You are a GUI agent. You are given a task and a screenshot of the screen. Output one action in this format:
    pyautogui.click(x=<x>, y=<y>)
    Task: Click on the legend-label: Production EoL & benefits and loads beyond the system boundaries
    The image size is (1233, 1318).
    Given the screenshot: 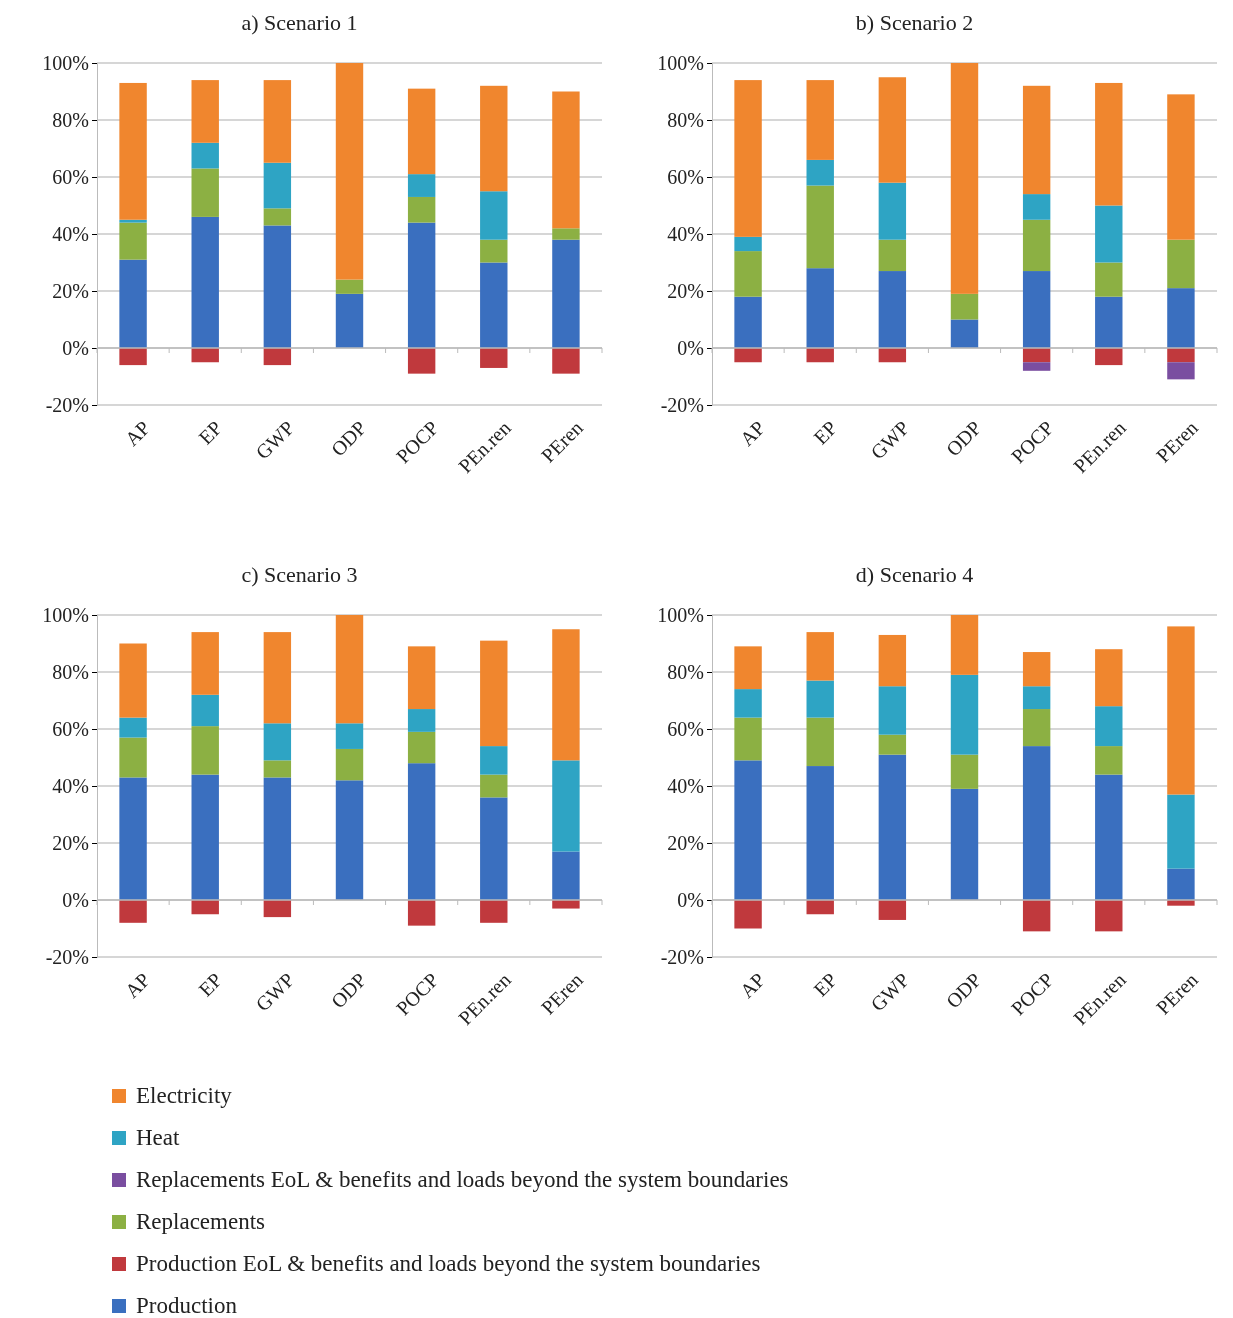 What is the action you would take?
    pyautogui.click(x=448, y=1263)
    